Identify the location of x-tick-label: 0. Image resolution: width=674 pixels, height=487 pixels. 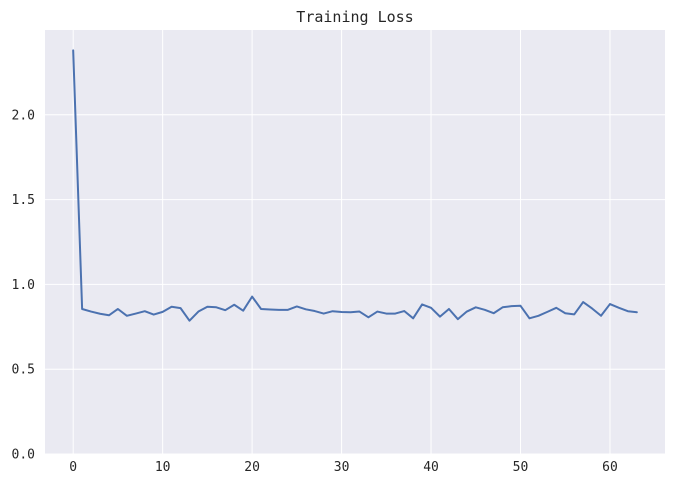
(73, 467).